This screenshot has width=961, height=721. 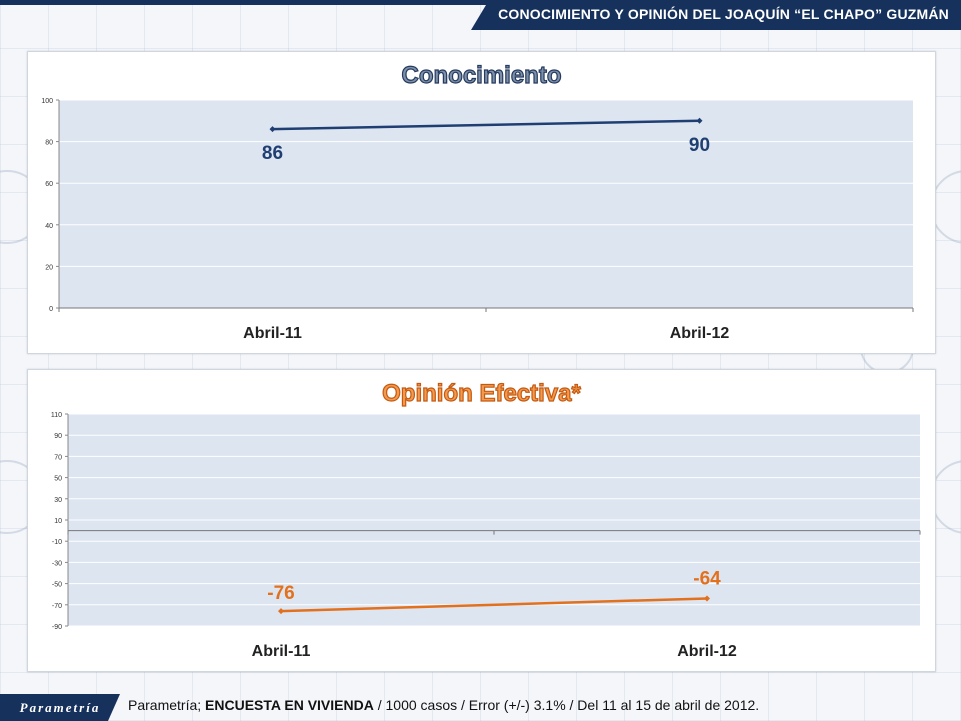 I want to click on y-tick-label: 110, so click(x=56, y=415).